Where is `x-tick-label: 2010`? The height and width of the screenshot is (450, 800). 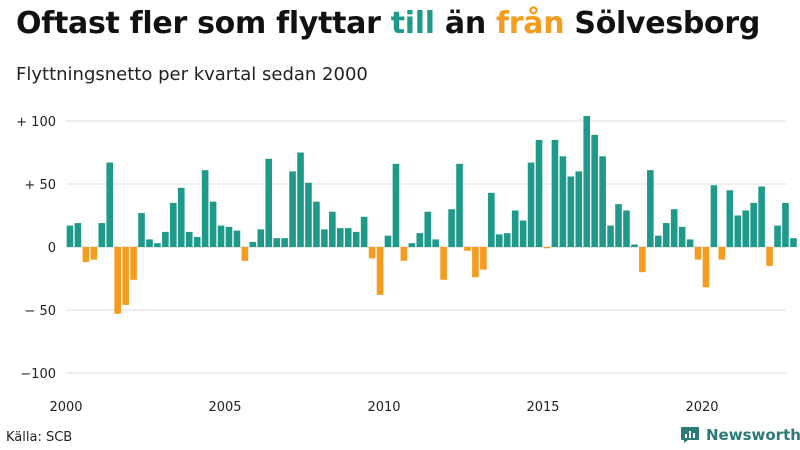
x-tick-label: 2010 is located at coordinates (383, 407).